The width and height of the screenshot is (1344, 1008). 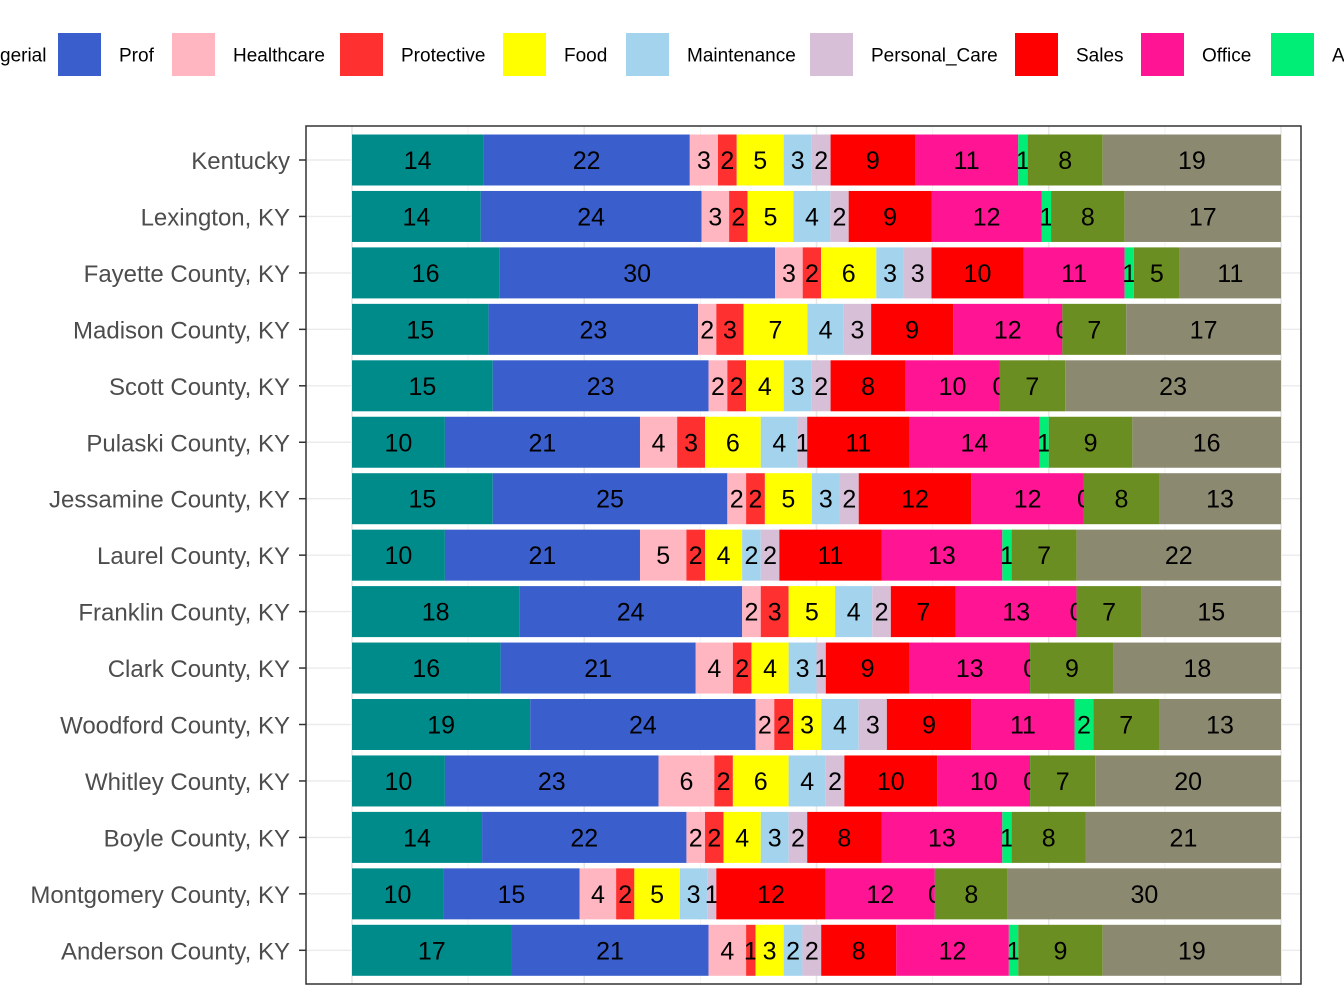 I want to click on legend-item: Maintenance, so click(x=711, y=54).